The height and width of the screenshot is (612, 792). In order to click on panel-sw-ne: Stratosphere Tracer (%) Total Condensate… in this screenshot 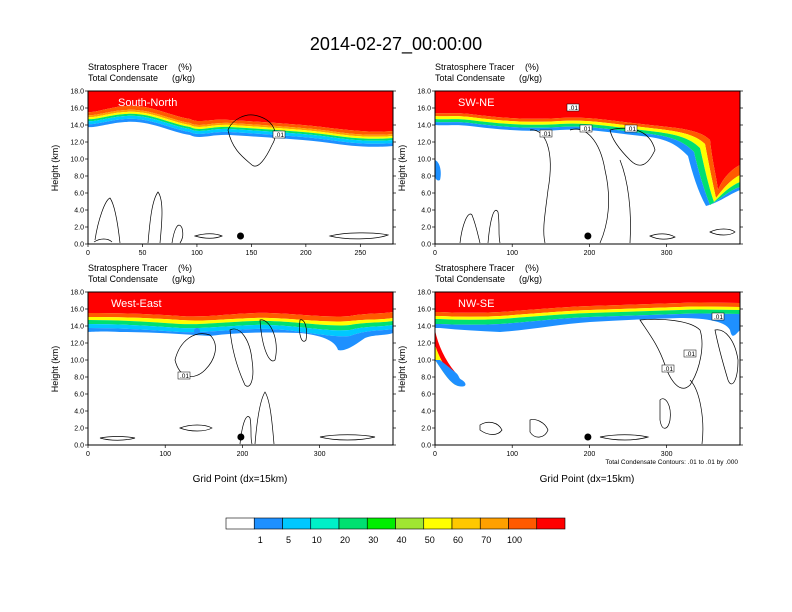, I will do `click(570, 159)`.